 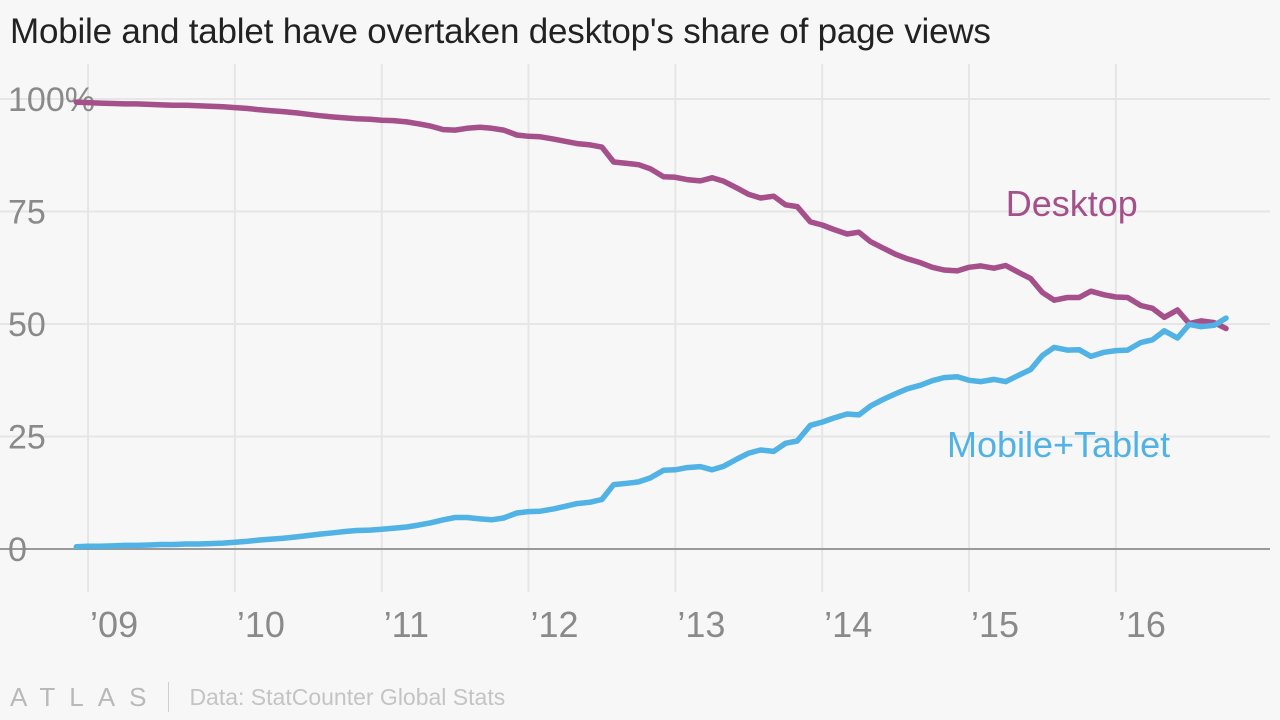 What do you see at coordinates (995, 624) in the screenshot?
I see `x-tick-label: ’15` at bounding box center [995, 624].